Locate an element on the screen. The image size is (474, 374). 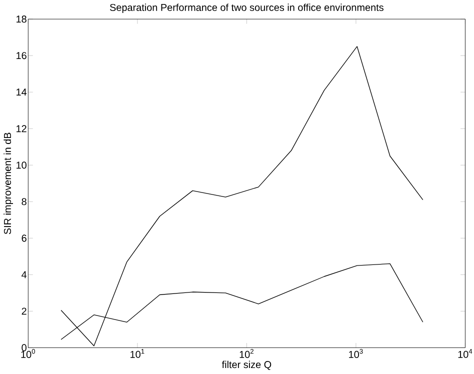
y-tick-label: 16 is located at coordinates (21, 56).